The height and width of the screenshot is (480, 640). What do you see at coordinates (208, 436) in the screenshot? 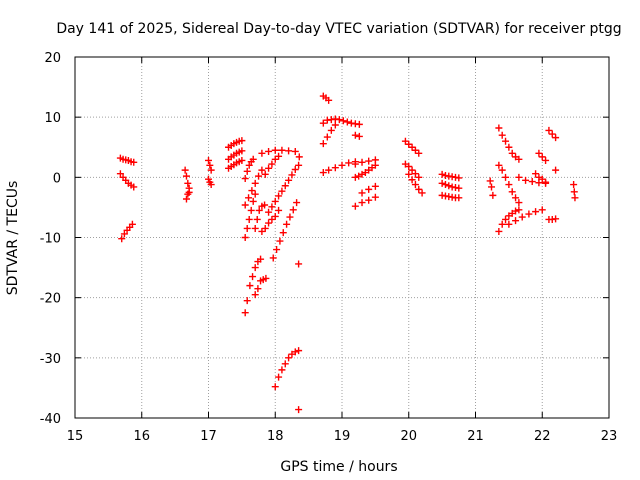
I see `x-tick-label: 17` at bounding box center [208, 436].